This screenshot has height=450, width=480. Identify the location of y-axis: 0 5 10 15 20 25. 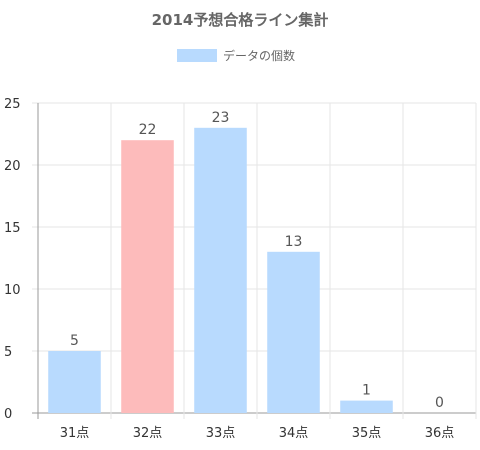
(12, 259).